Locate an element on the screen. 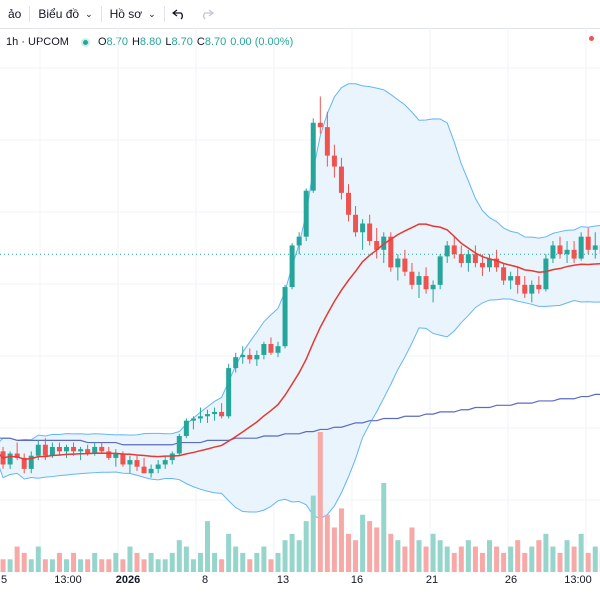 Image resolution: width=600 pixels, height=600 pixels. toolbar-item-partial: ảo is located at coordinates (14, 14).